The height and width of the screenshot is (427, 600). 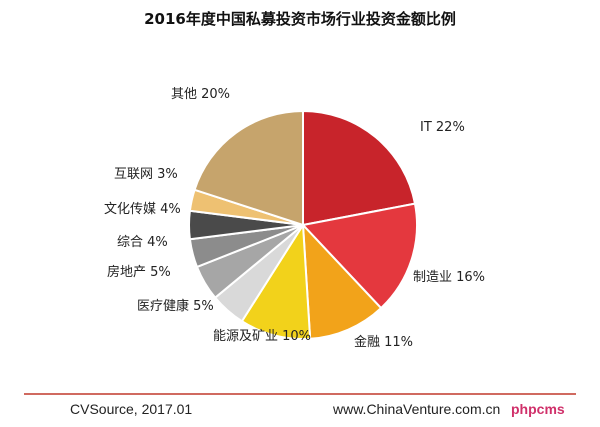 What do you see at coordinates (300, 19) in the screenshot?
I see `chart-title: 2016年度中国私募投资市场行业投资金额比例` at bounding box center [300, 19].